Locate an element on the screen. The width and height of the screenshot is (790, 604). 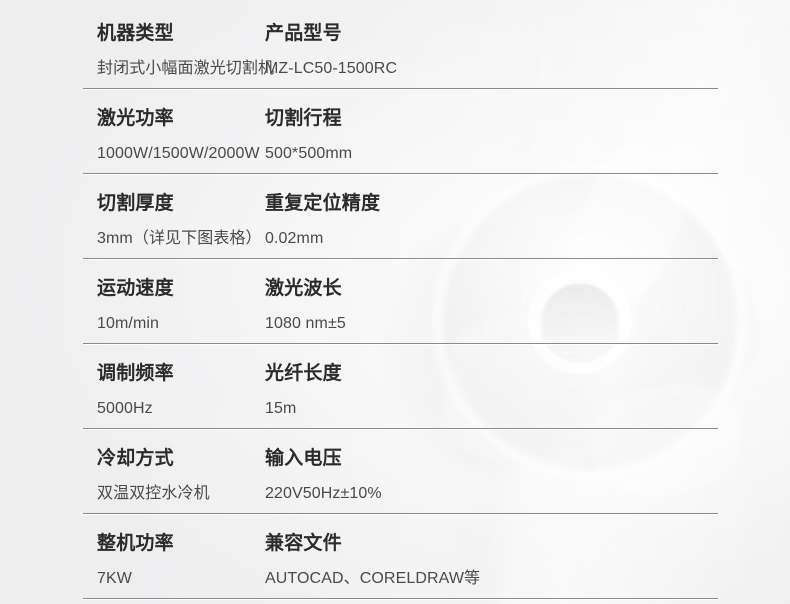
spec-value: 双温双控水冷机 is located at coordinates (153, 493).